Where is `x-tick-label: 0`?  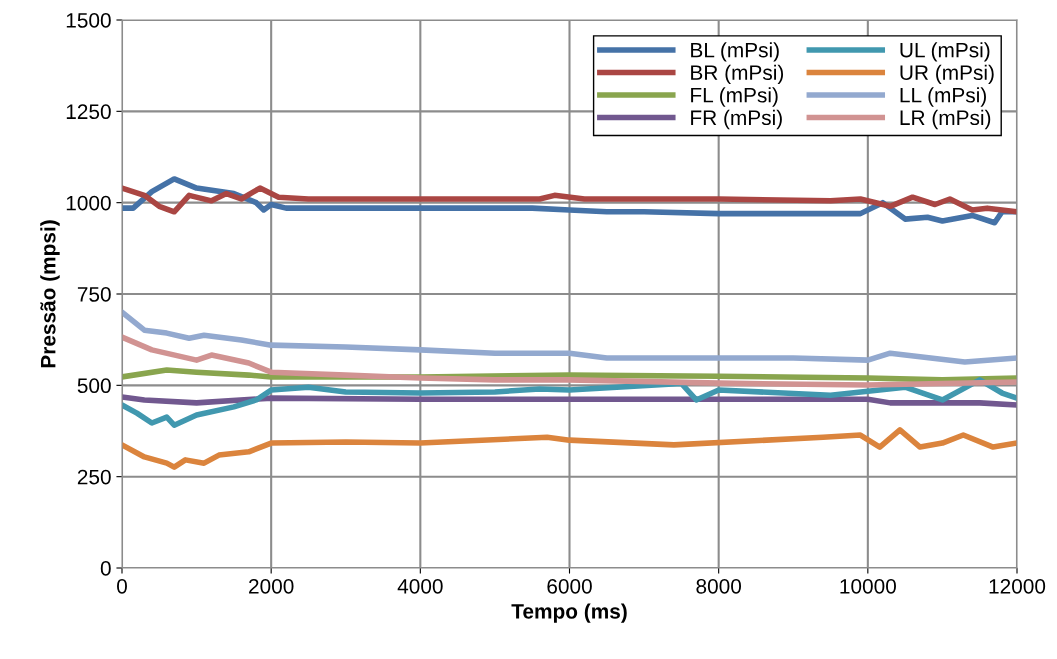
x-tick-label: 0 is located at coordinates (122, 586).